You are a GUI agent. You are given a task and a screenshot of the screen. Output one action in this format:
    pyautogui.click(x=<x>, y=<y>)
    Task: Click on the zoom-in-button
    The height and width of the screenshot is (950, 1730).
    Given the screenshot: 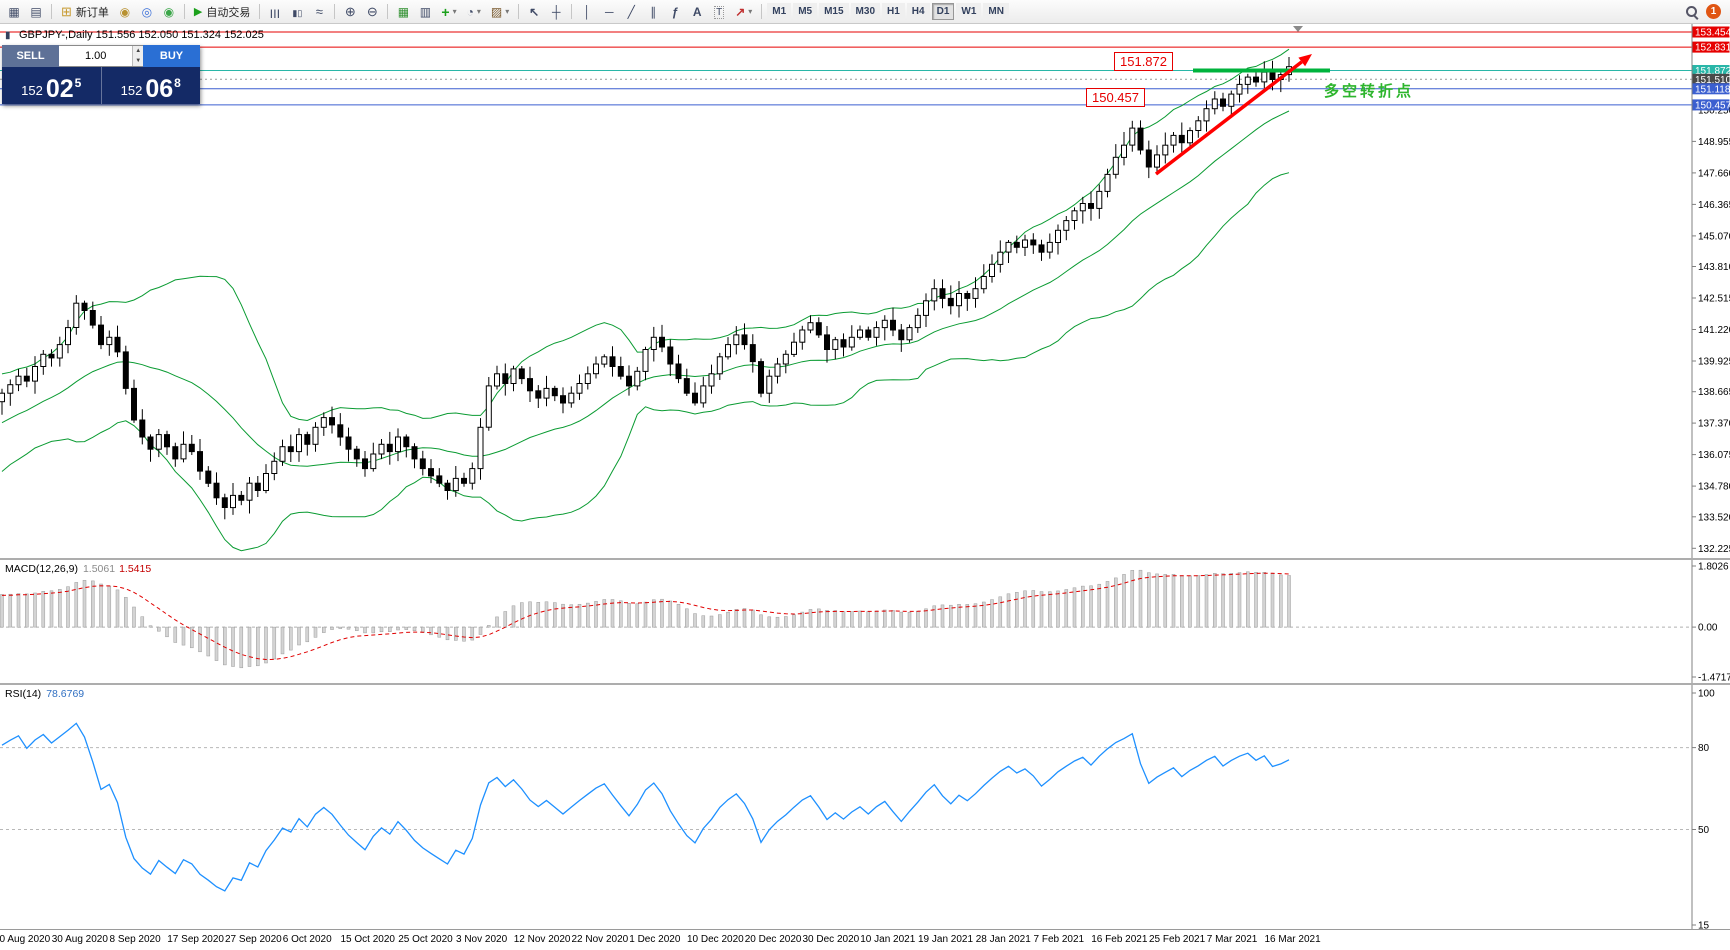 What is the action you would take?
    pyautogui.click(x=350, y=12)
    